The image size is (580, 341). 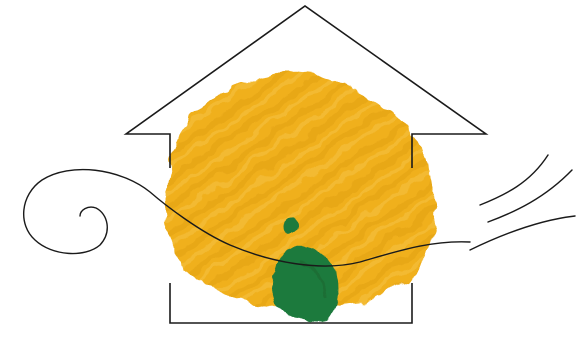 What do you see at coordinates (291, 226) in the screenshot?
I see `figure-head` at bounding box center [291, 226].